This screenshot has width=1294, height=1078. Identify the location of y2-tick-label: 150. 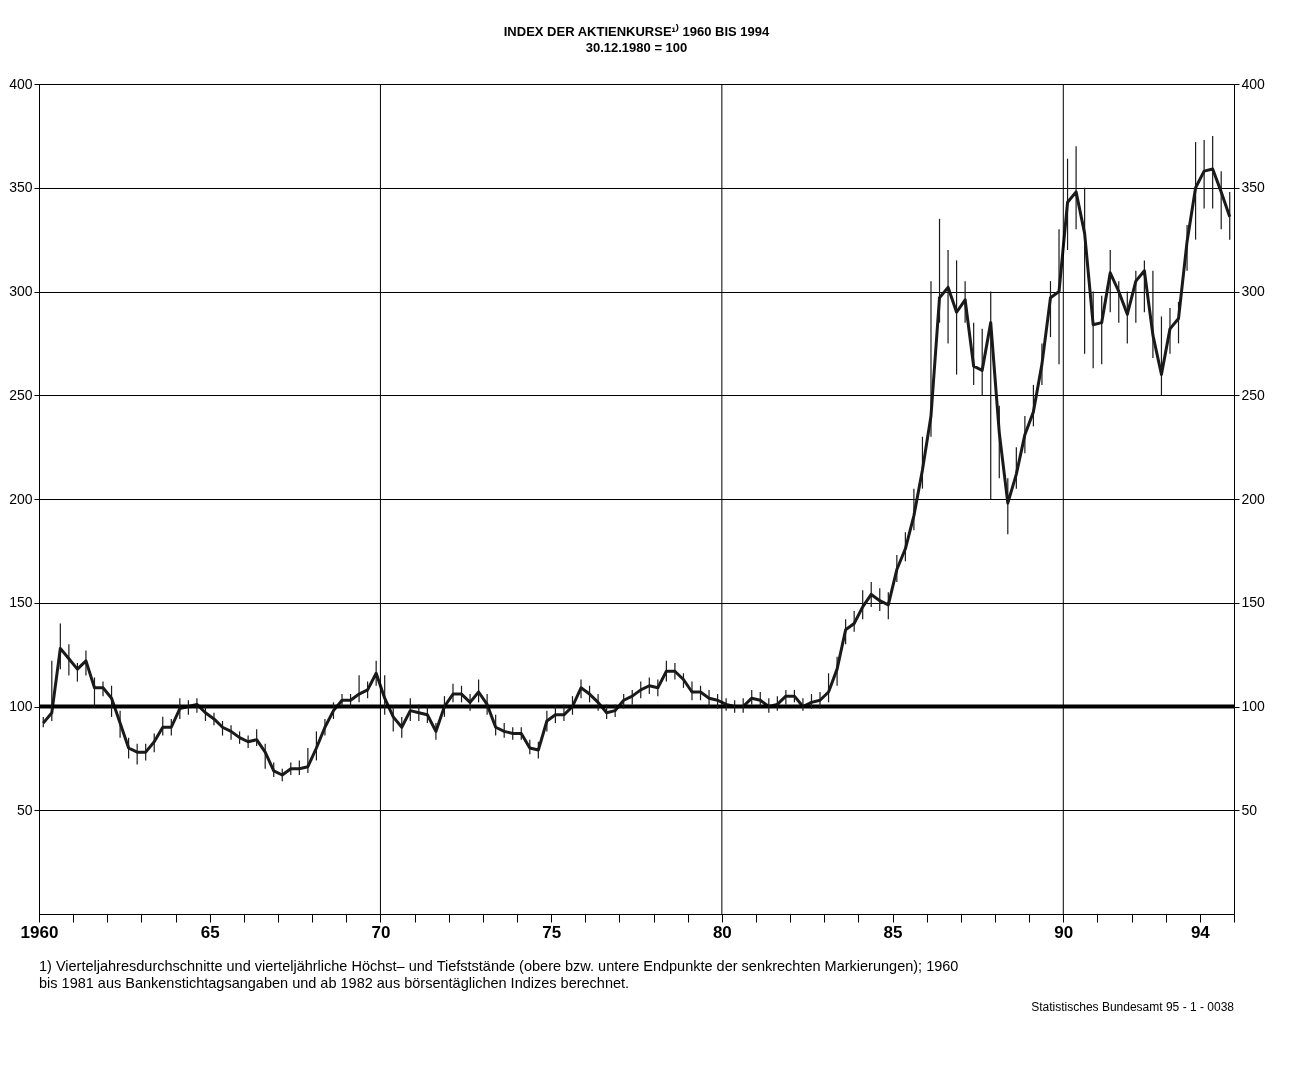
(1253, 602).